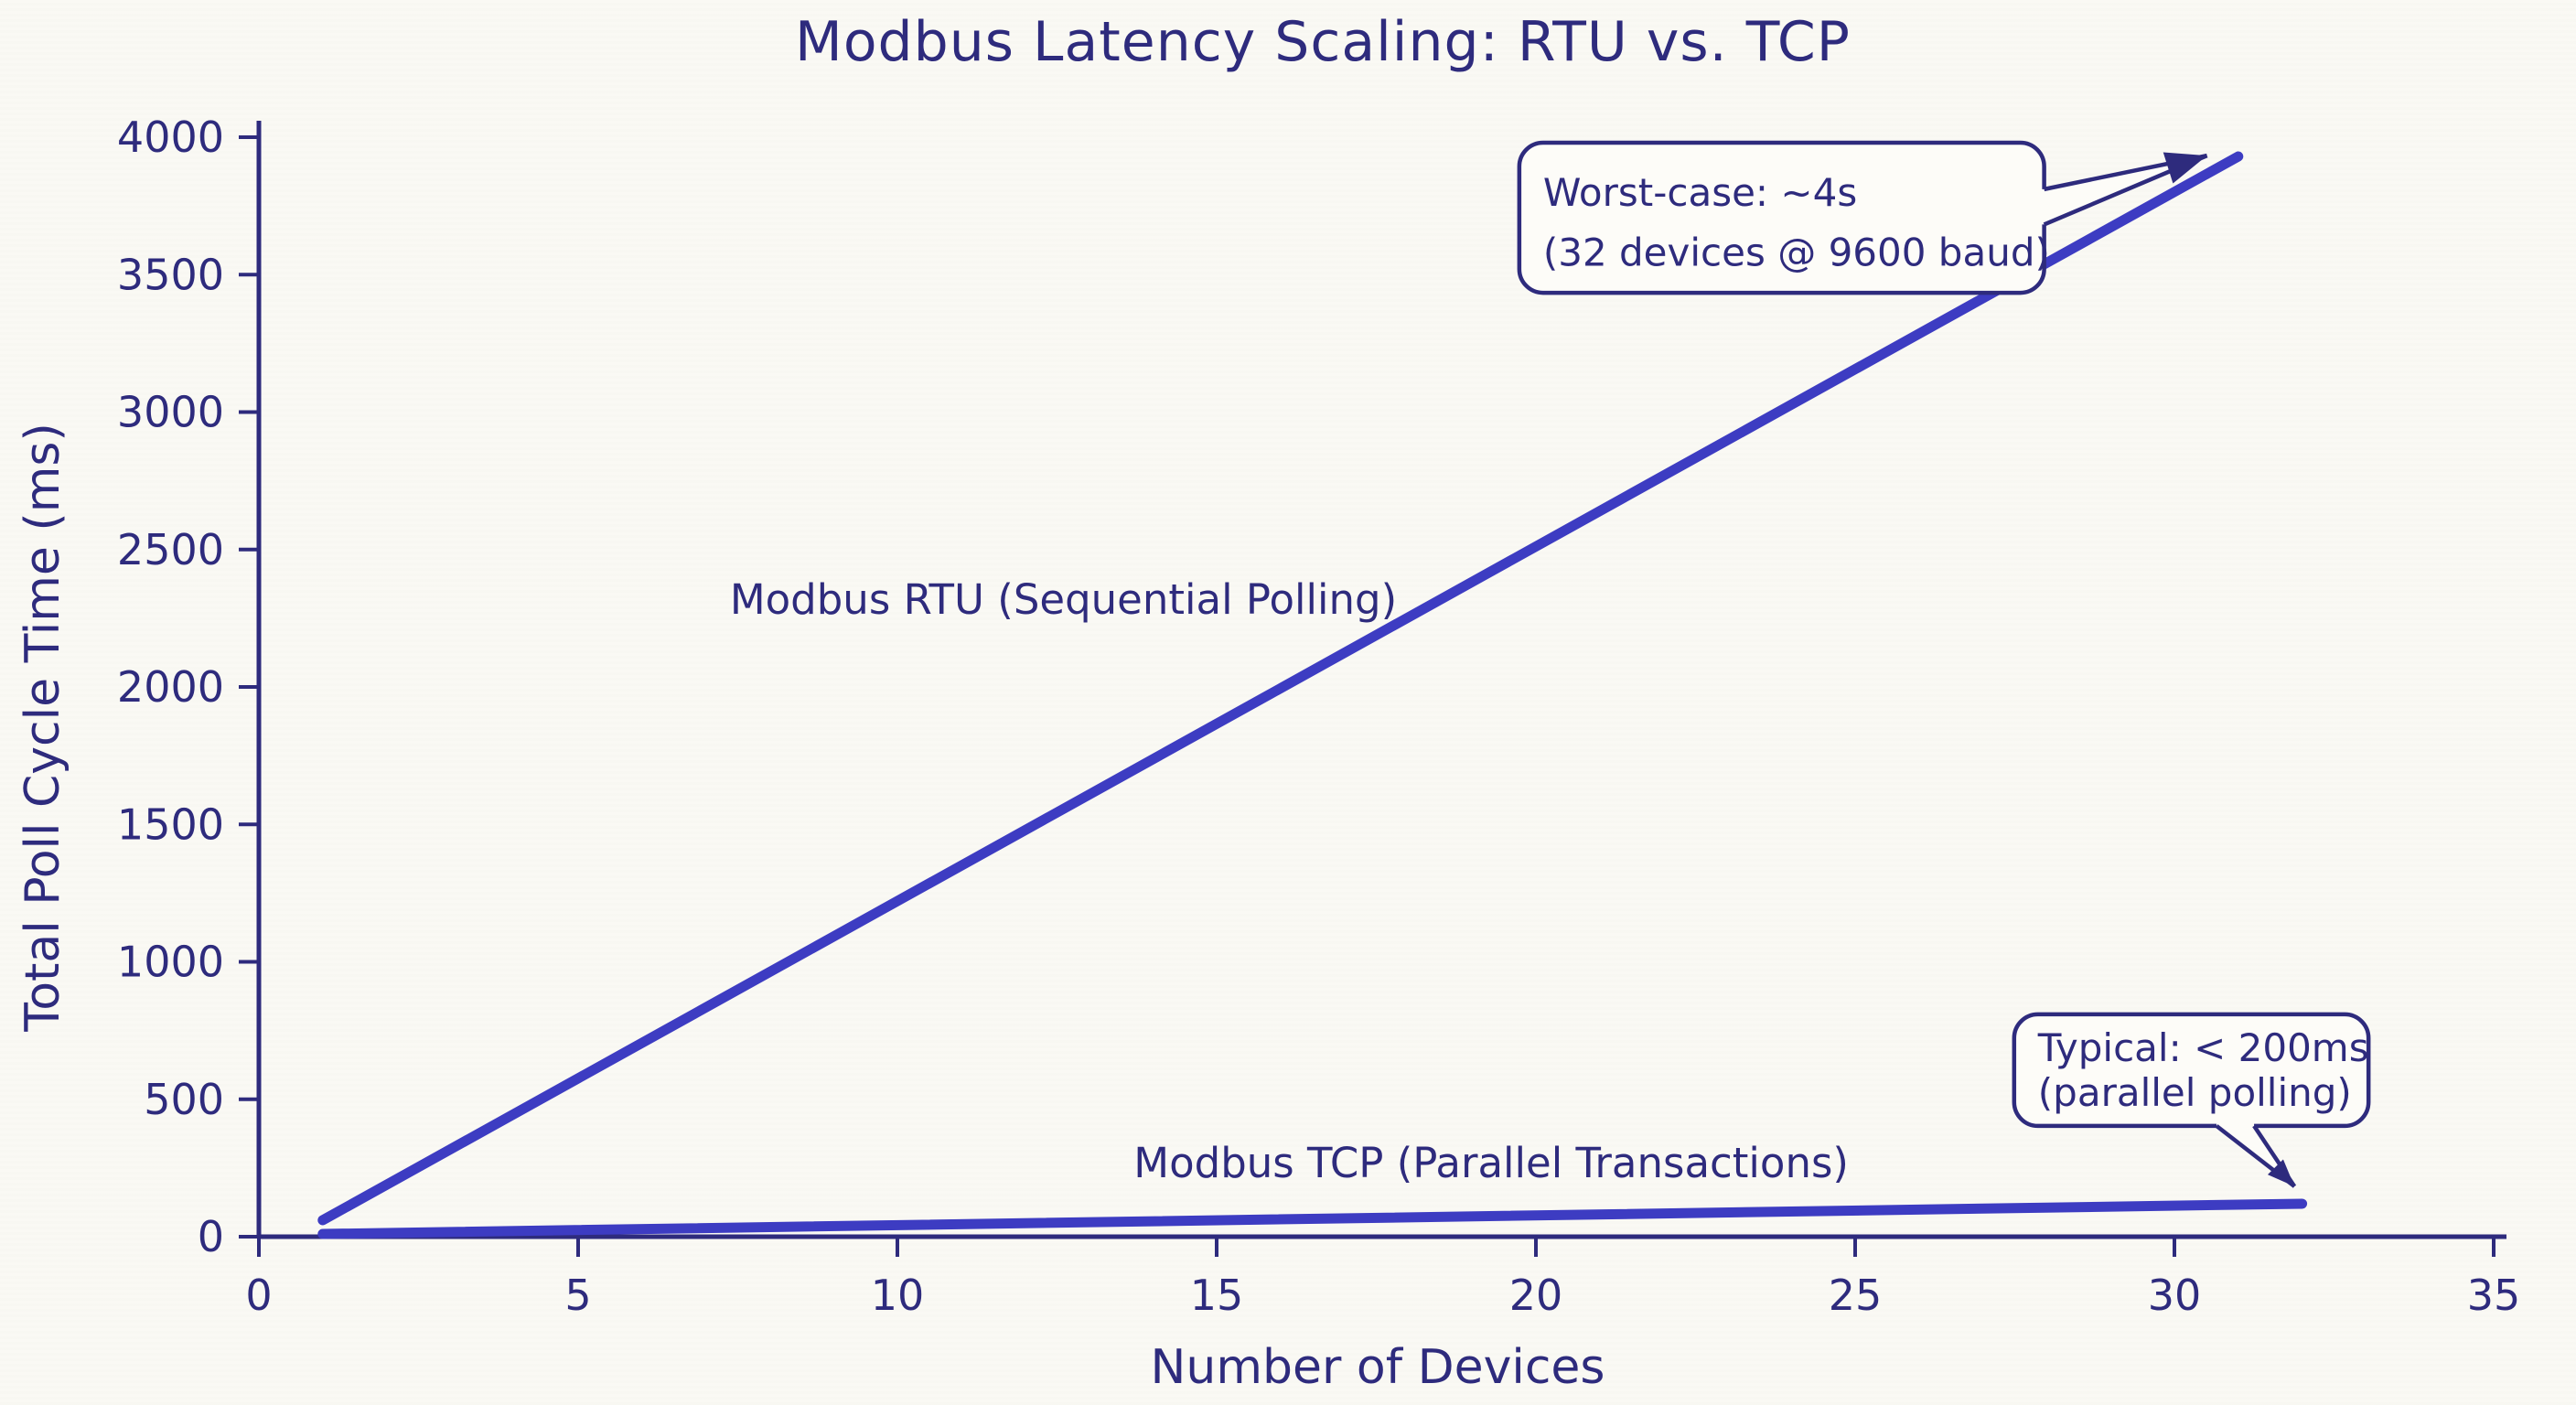 The width and height of the screenshot is (2576, 1405). Describe the element at coordinates (171, 962) in the screenshot. I see `y-tick-label: 1000` at that location.